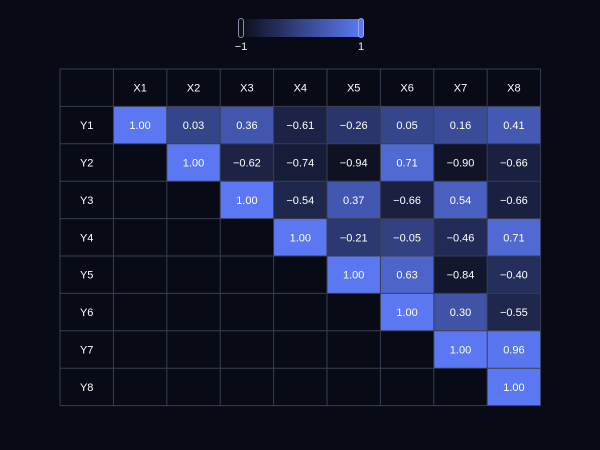 Image resolution: width=600 pixels, height=450 pixels. I want to click on row-header-y5: Y5, so click(86, 276).